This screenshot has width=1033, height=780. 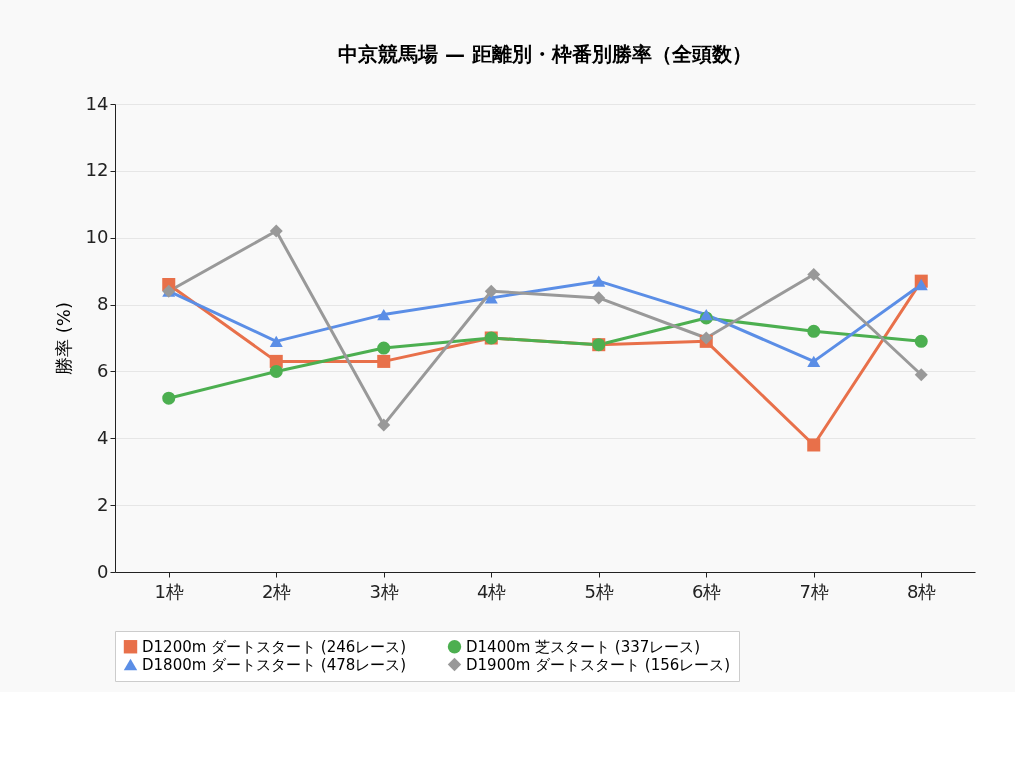 I want to click on y-tick-label: 0, so click(x=103, y=571).